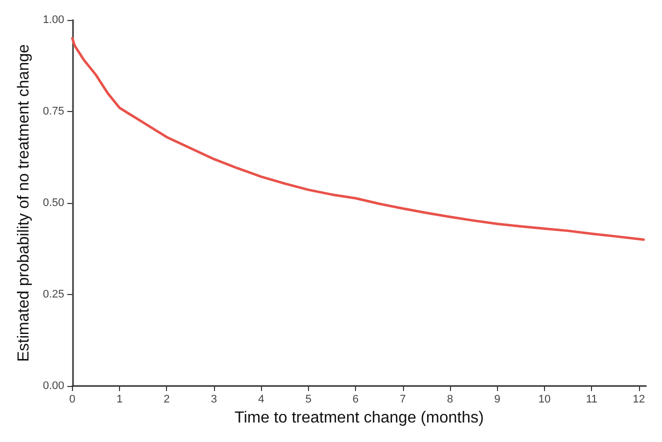 This screenshot has width=662, height=442. Describe the element at coordinates (403, 400) in the screenshot. I see `x-tick-label: 7` at that location.